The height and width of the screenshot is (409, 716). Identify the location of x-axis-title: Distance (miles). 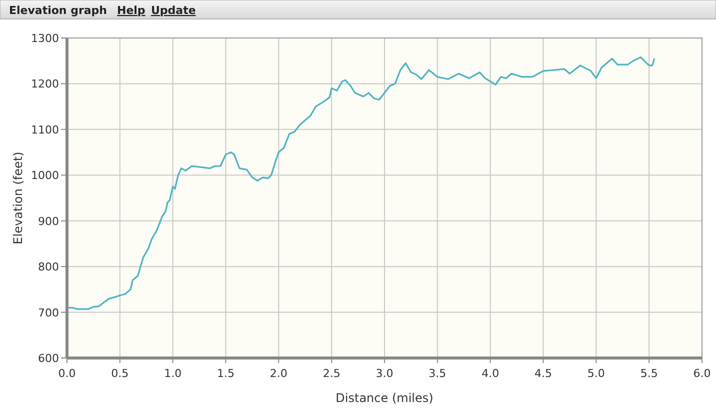
(385, 398).